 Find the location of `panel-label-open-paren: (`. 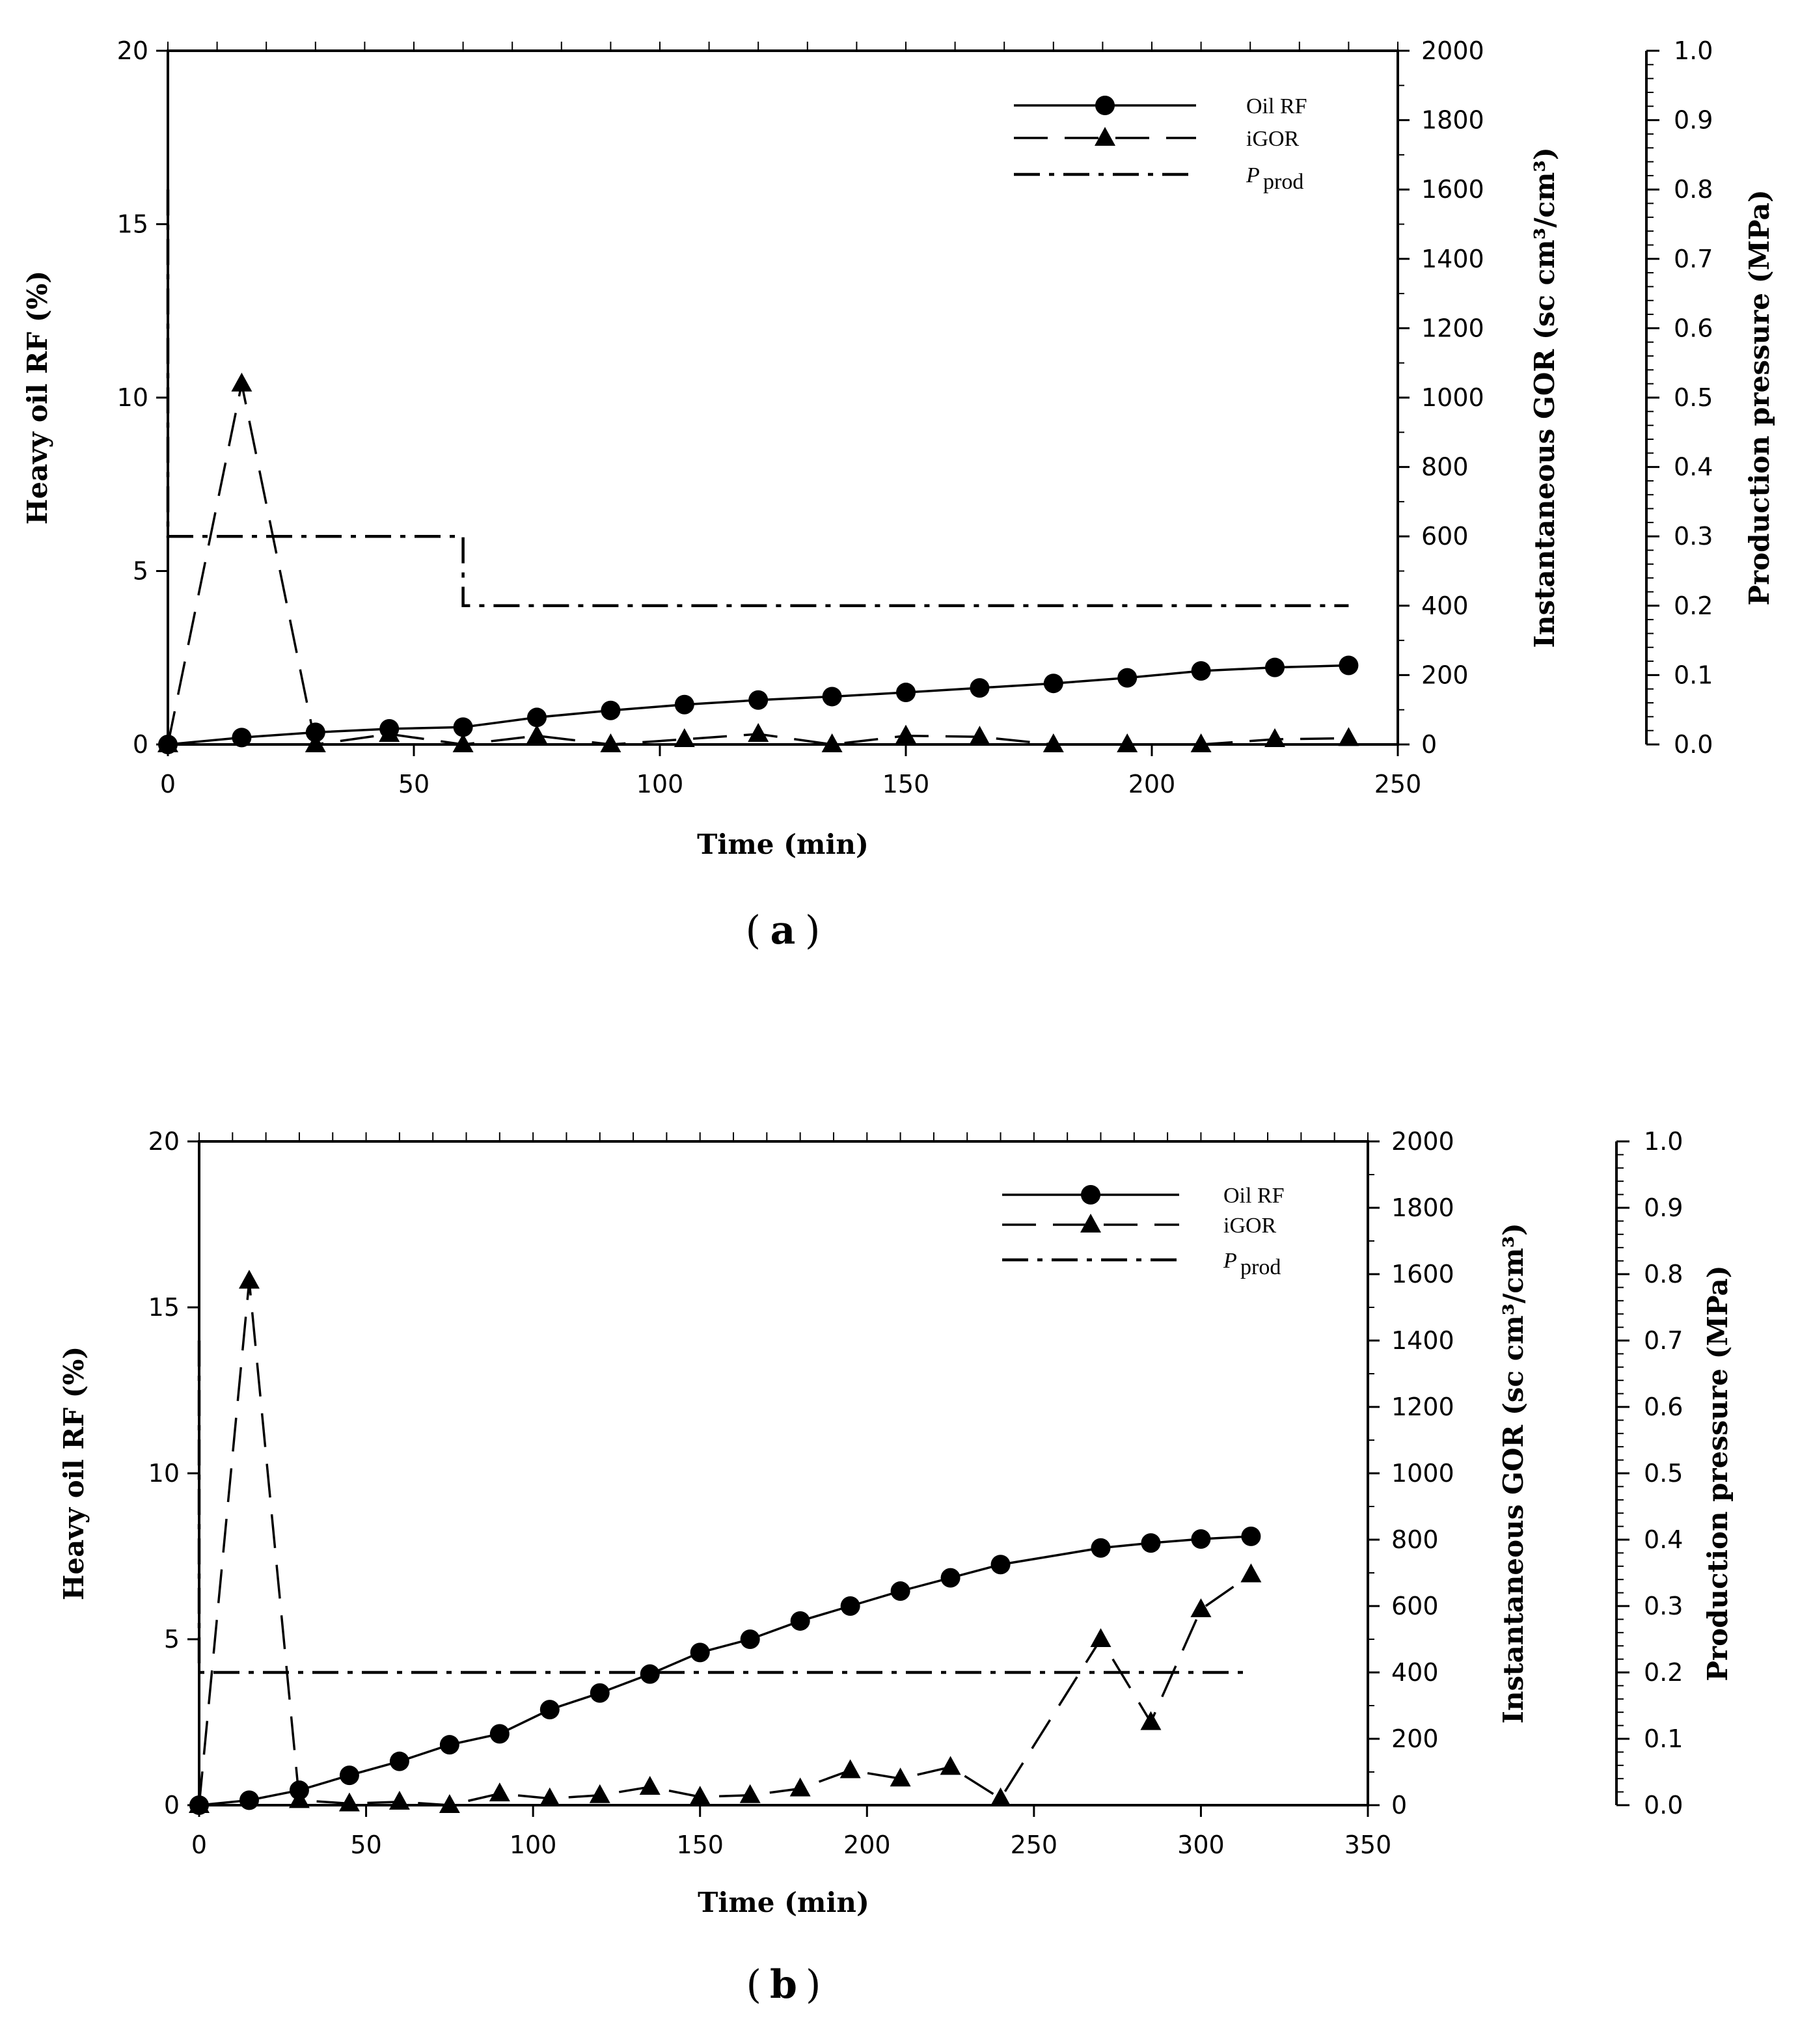

panel-label-open-paren: ( is located at coordinates (753, 1985).